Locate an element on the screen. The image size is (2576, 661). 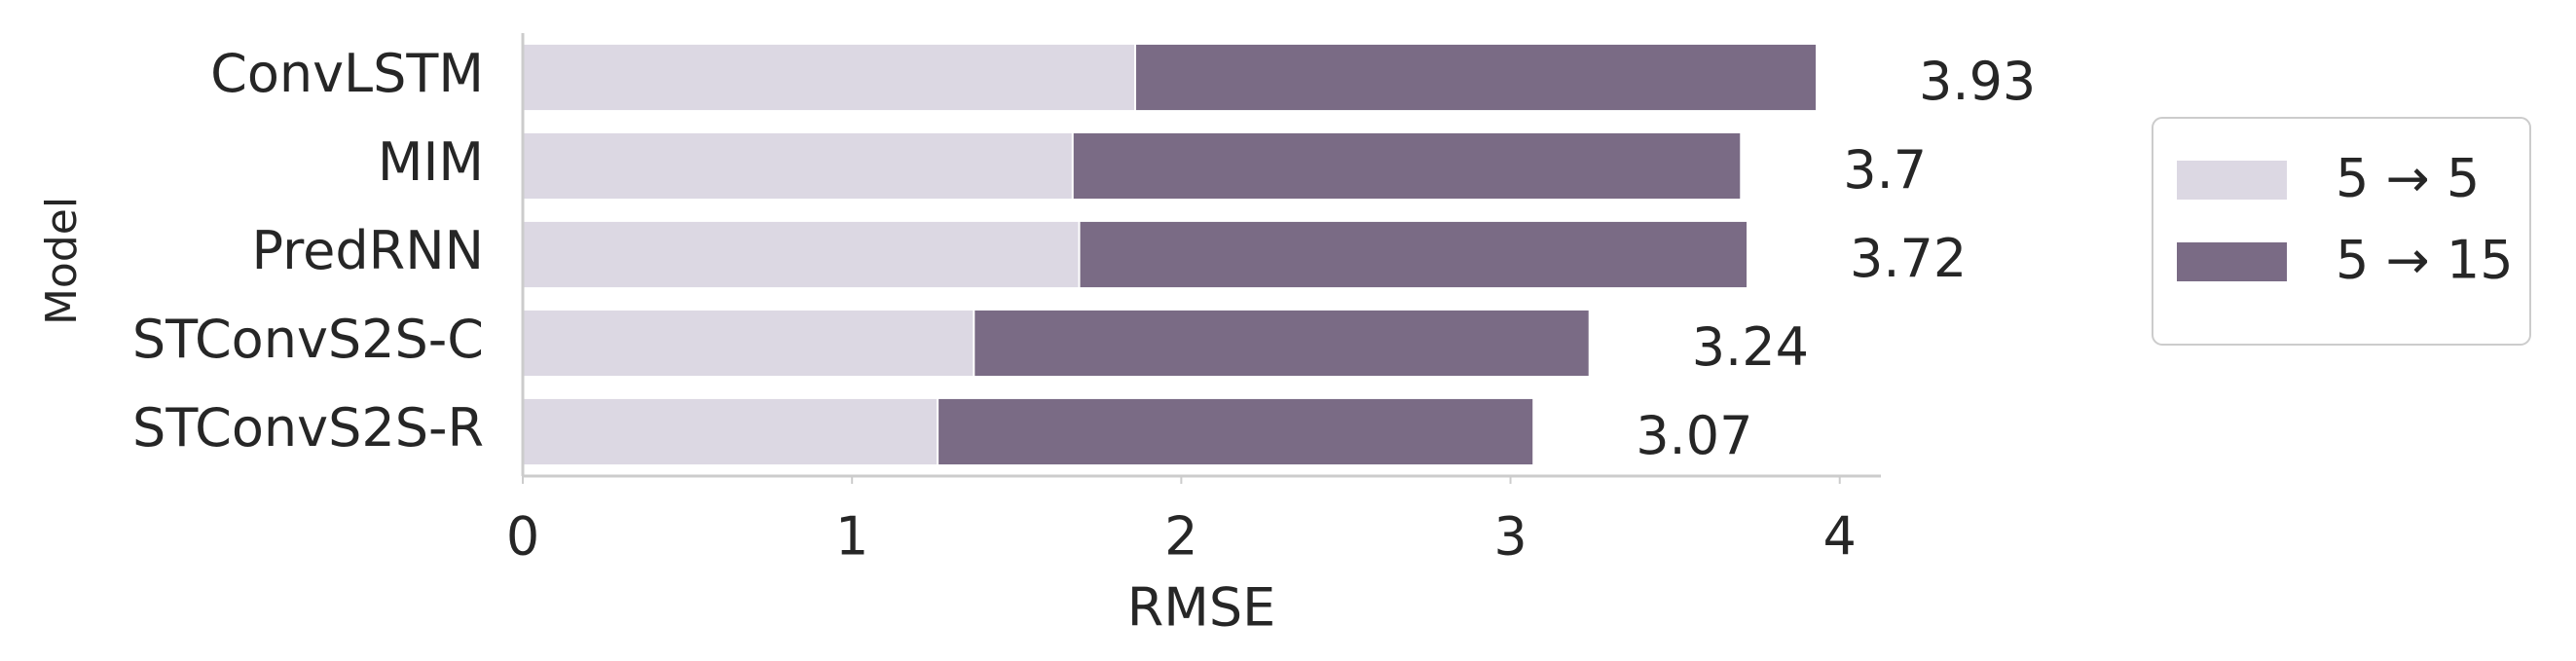
y-axis-label: Model is located at coordinates (62, 261).